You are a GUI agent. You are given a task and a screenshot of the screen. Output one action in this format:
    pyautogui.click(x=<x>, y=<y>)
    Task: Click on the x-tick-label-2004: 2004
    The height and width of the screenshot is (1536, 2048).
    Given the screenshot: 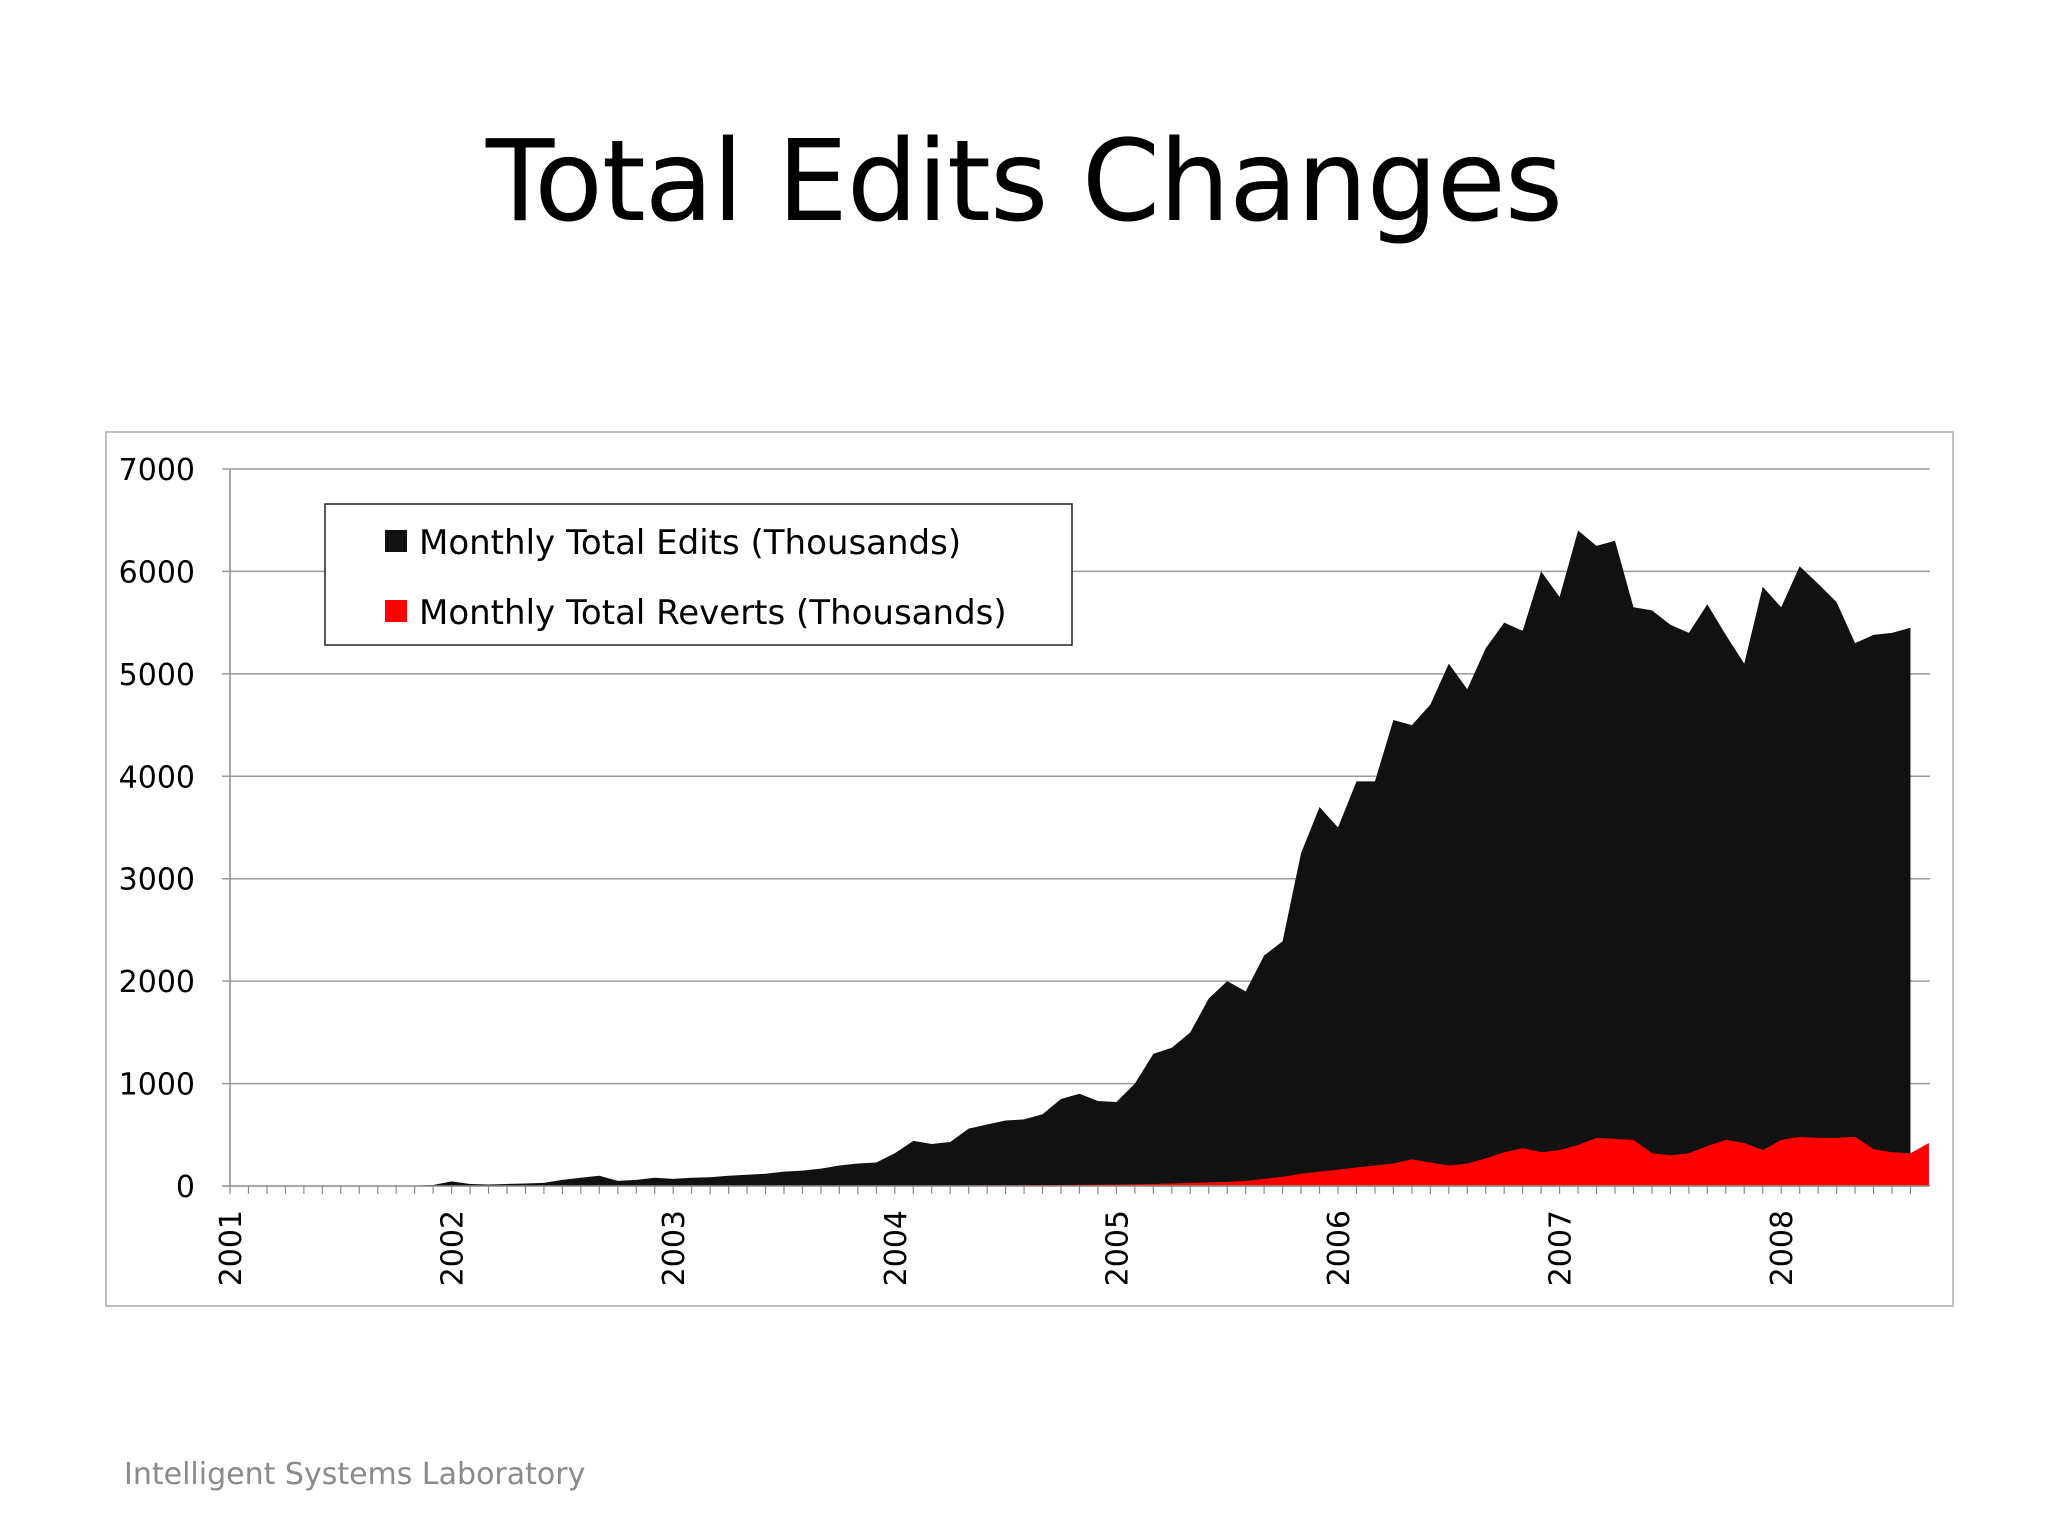 What is the action you would take?
    pyautogui.click(x=896, y=1248)
    